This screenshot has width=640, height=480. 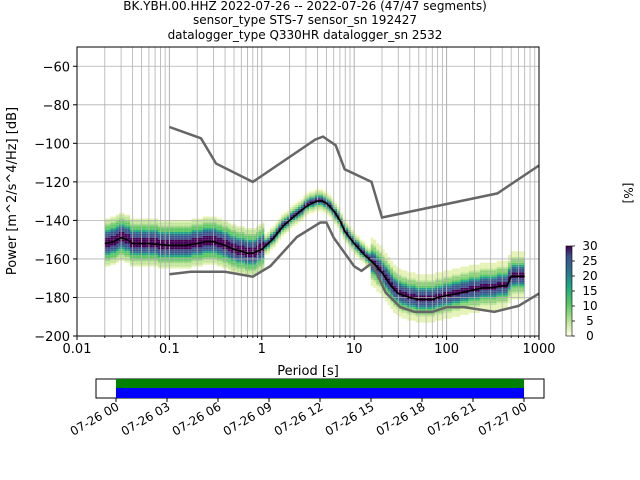 What do you see at coordinates (452, 418) in the screenshot?
I see `timeline-tick-label: 07-26 21` at bounding box center [452, 418].